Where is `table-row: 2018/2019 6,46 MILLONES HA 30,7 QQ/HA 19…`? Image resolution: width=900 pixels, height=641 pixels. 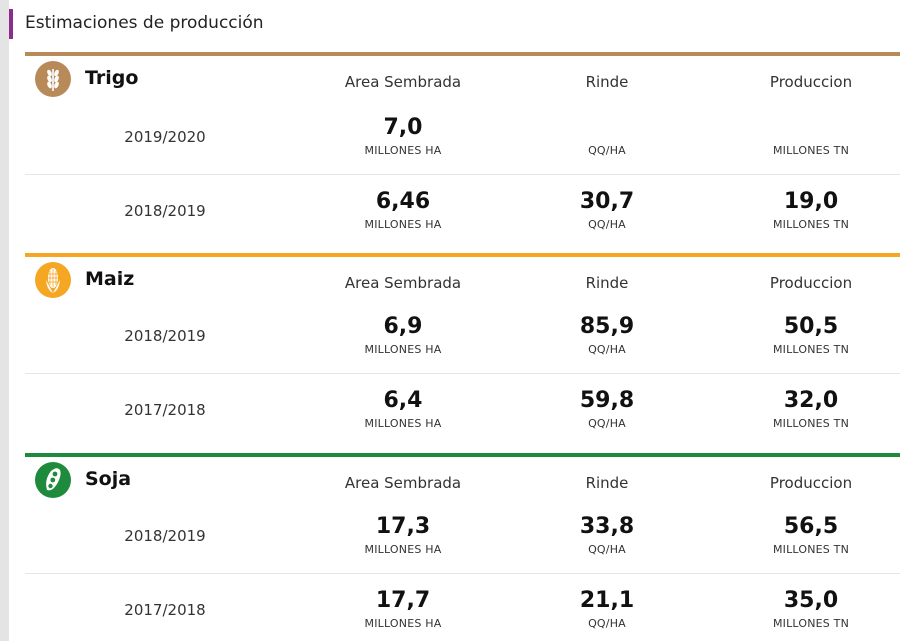 table-row: 2018/2019 6,46 MILLONES HA 30,7 QQ/HA 19… is located at coordinates (462, 211).